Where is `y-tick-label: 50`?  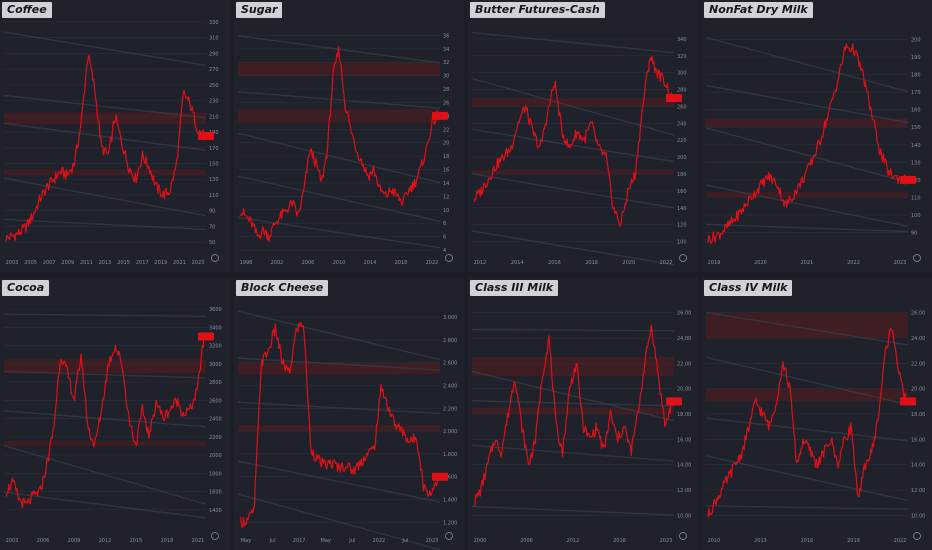 y-tick-label: 50 is located at coordinates (212, 243).